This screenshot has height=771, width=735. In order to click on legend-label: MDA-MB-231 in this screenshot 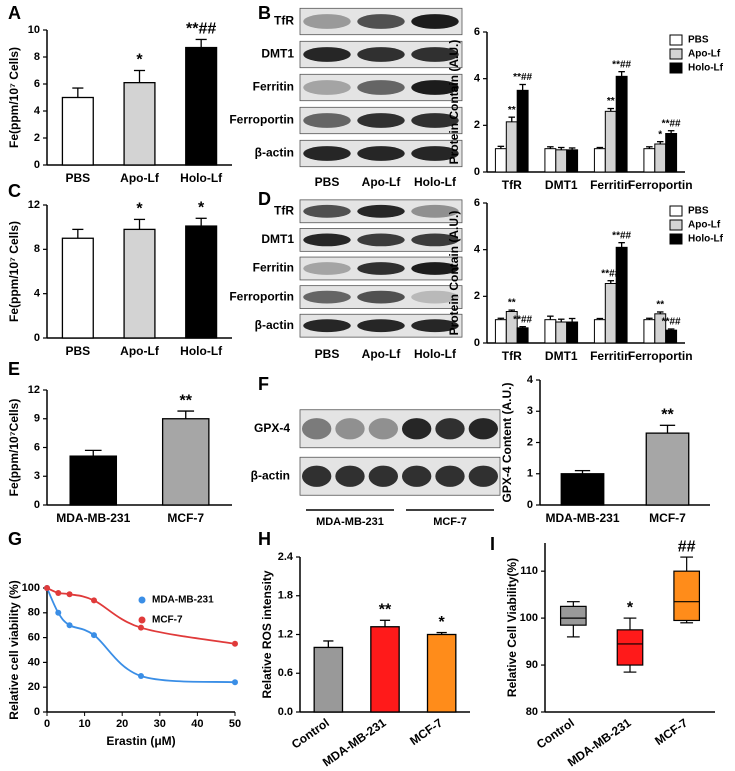, I will do `click(183, 600)`.